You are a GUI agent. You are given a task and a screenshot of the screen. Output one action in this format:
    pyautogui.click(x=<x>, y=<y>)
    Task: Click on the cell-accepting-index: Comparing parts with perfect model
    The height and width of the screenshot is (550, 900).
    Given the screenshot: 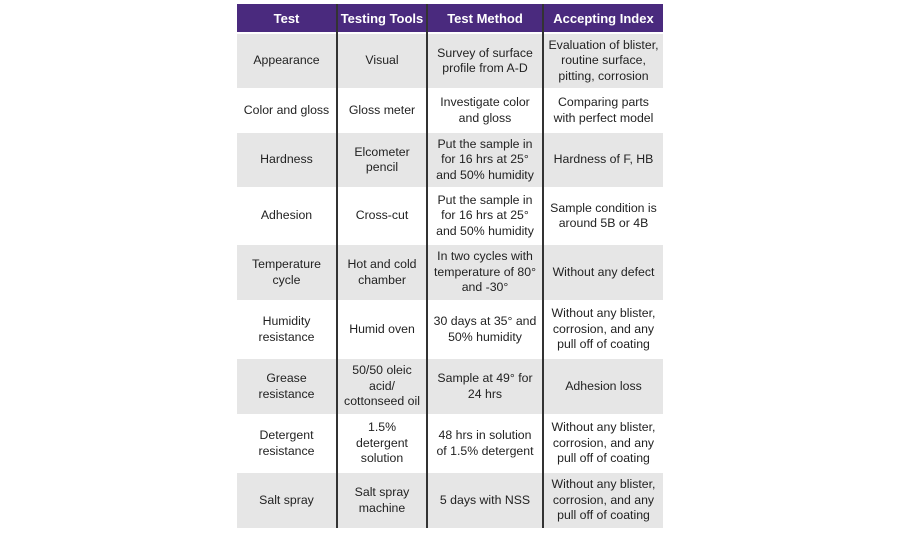 What is the action you would take?
    pyautogui.click(x=602, y=110)
    